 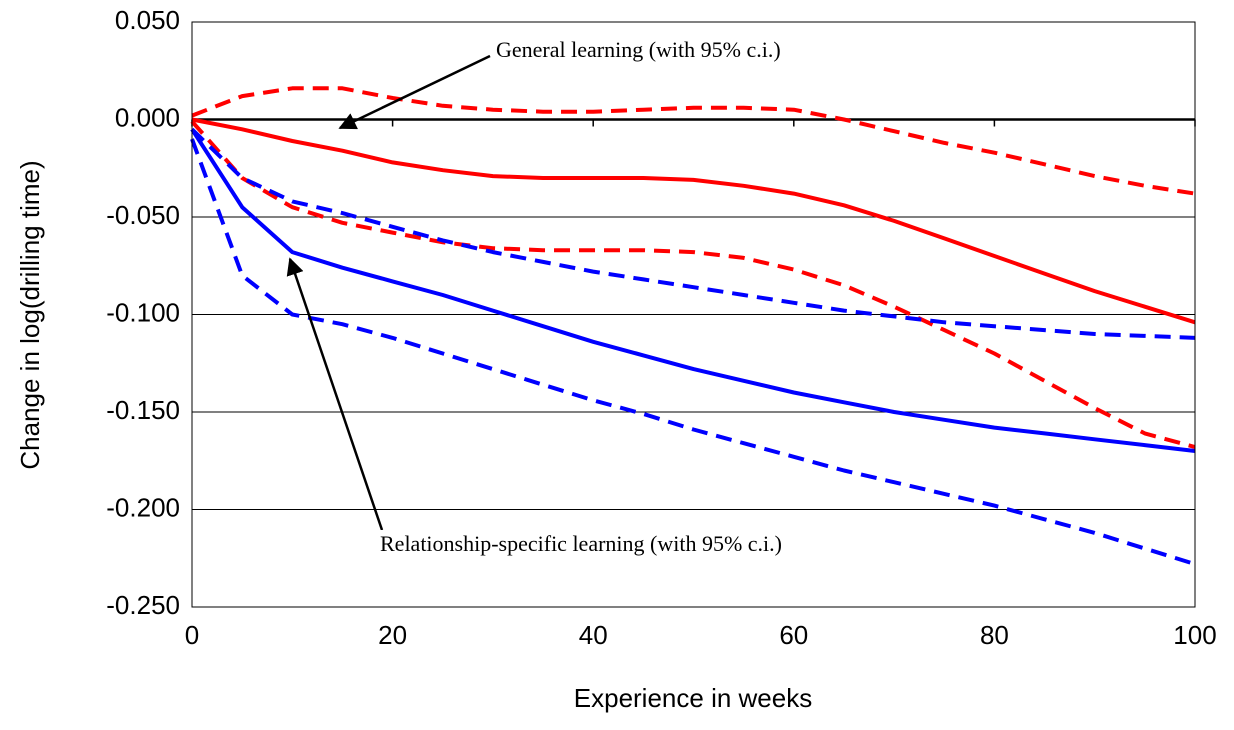 What do you see at coordinates (192, 635) in the screenshot?
I see `x-tick-label: 0` at bounding box center [192, 635].